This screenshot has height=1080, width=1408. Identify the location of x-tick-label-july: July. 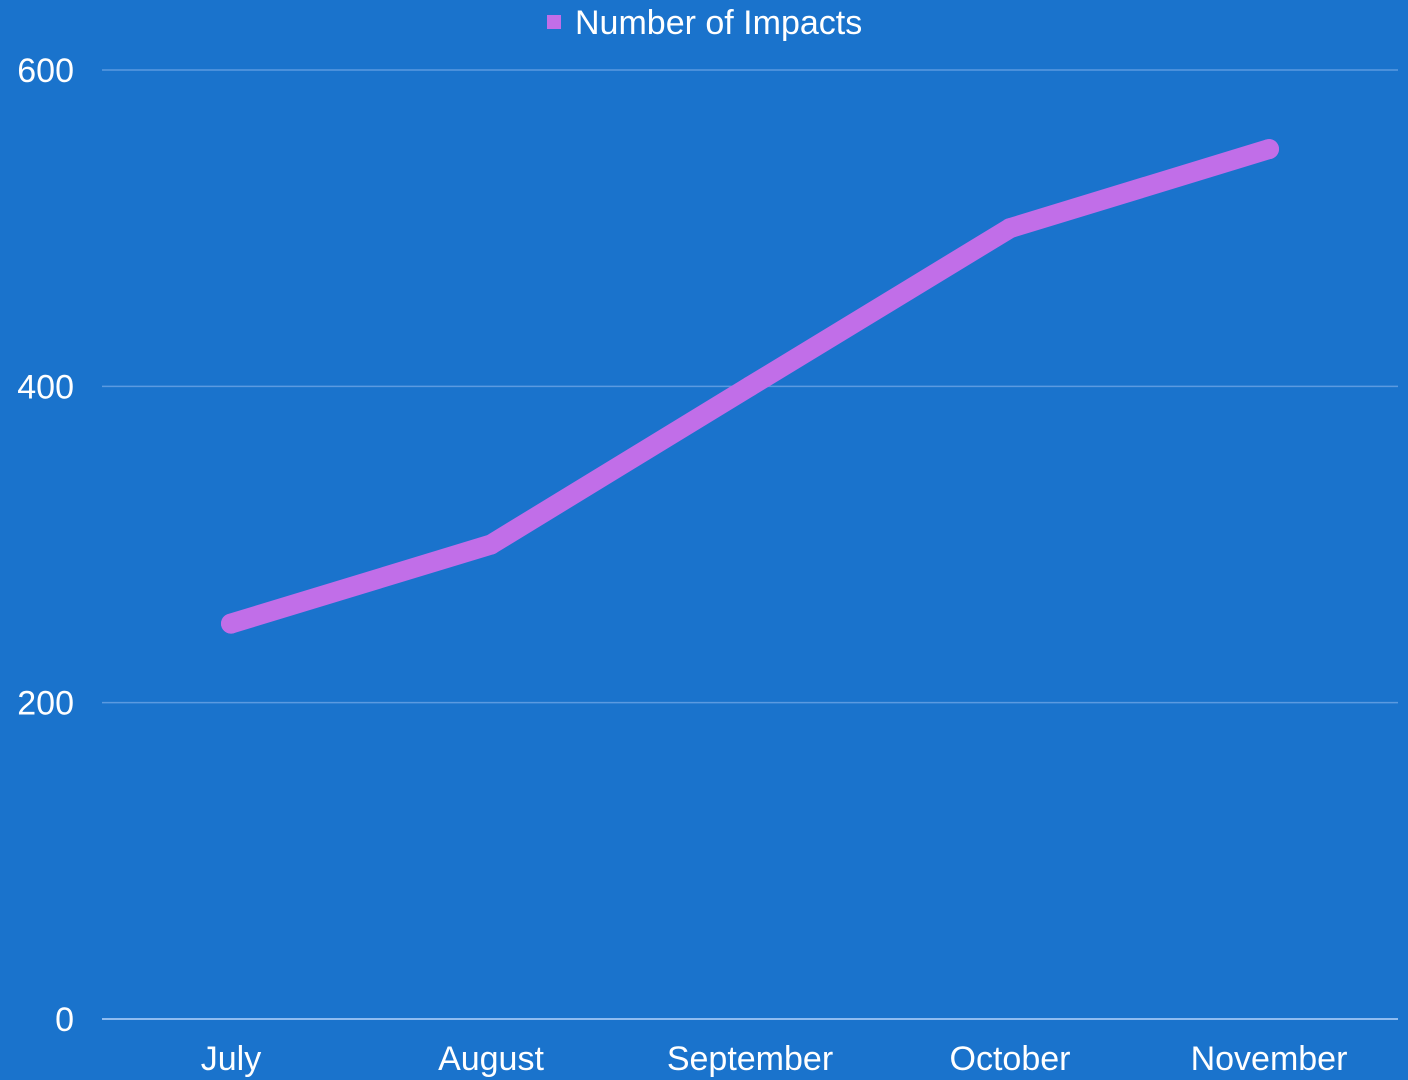
(231, 1059).